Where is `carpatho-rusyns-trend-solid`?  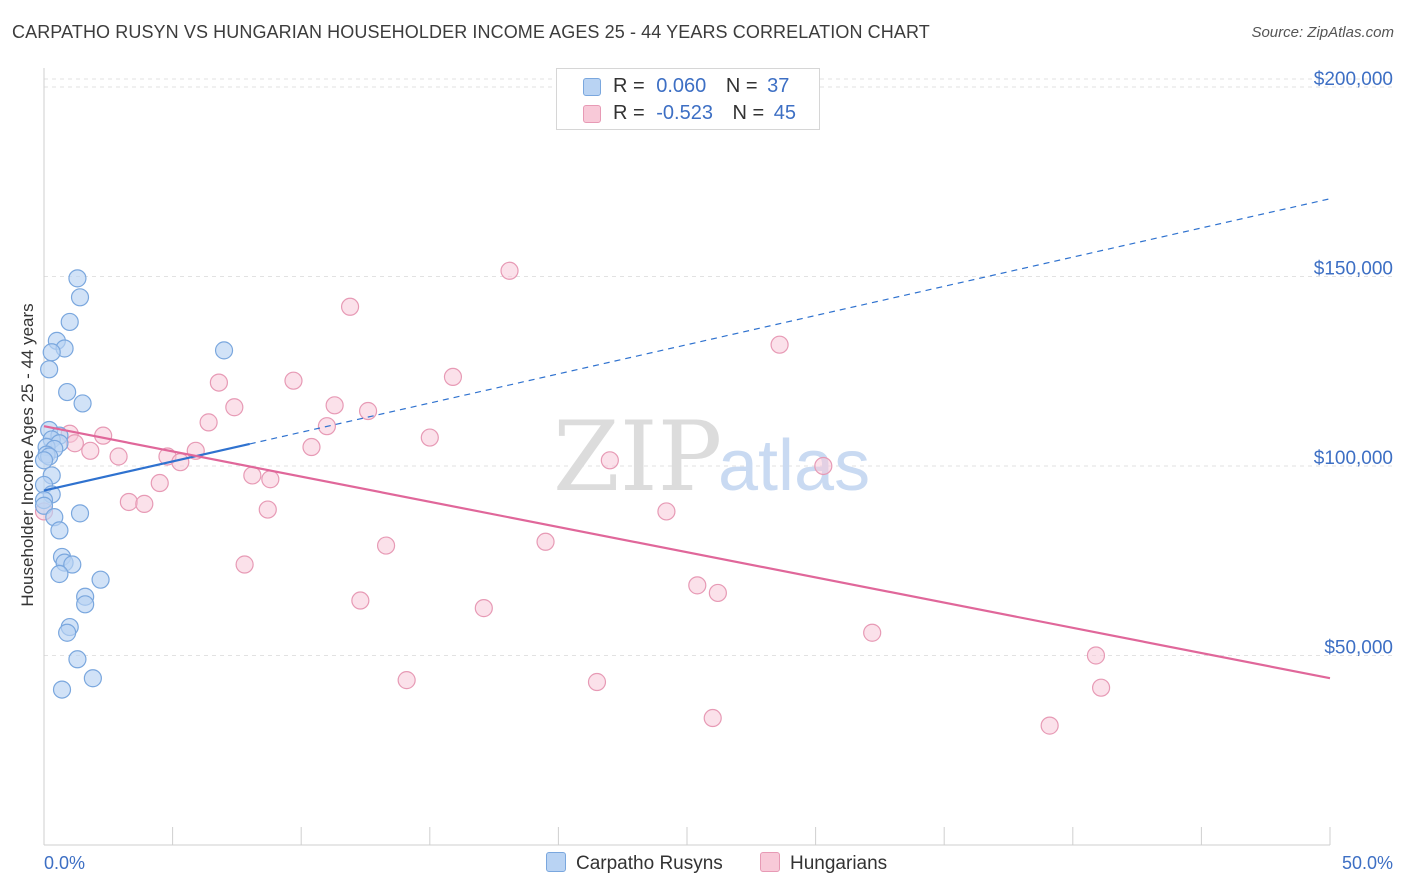
carpatho-rusyns-trend-solid is located at coordinates (147, 467).